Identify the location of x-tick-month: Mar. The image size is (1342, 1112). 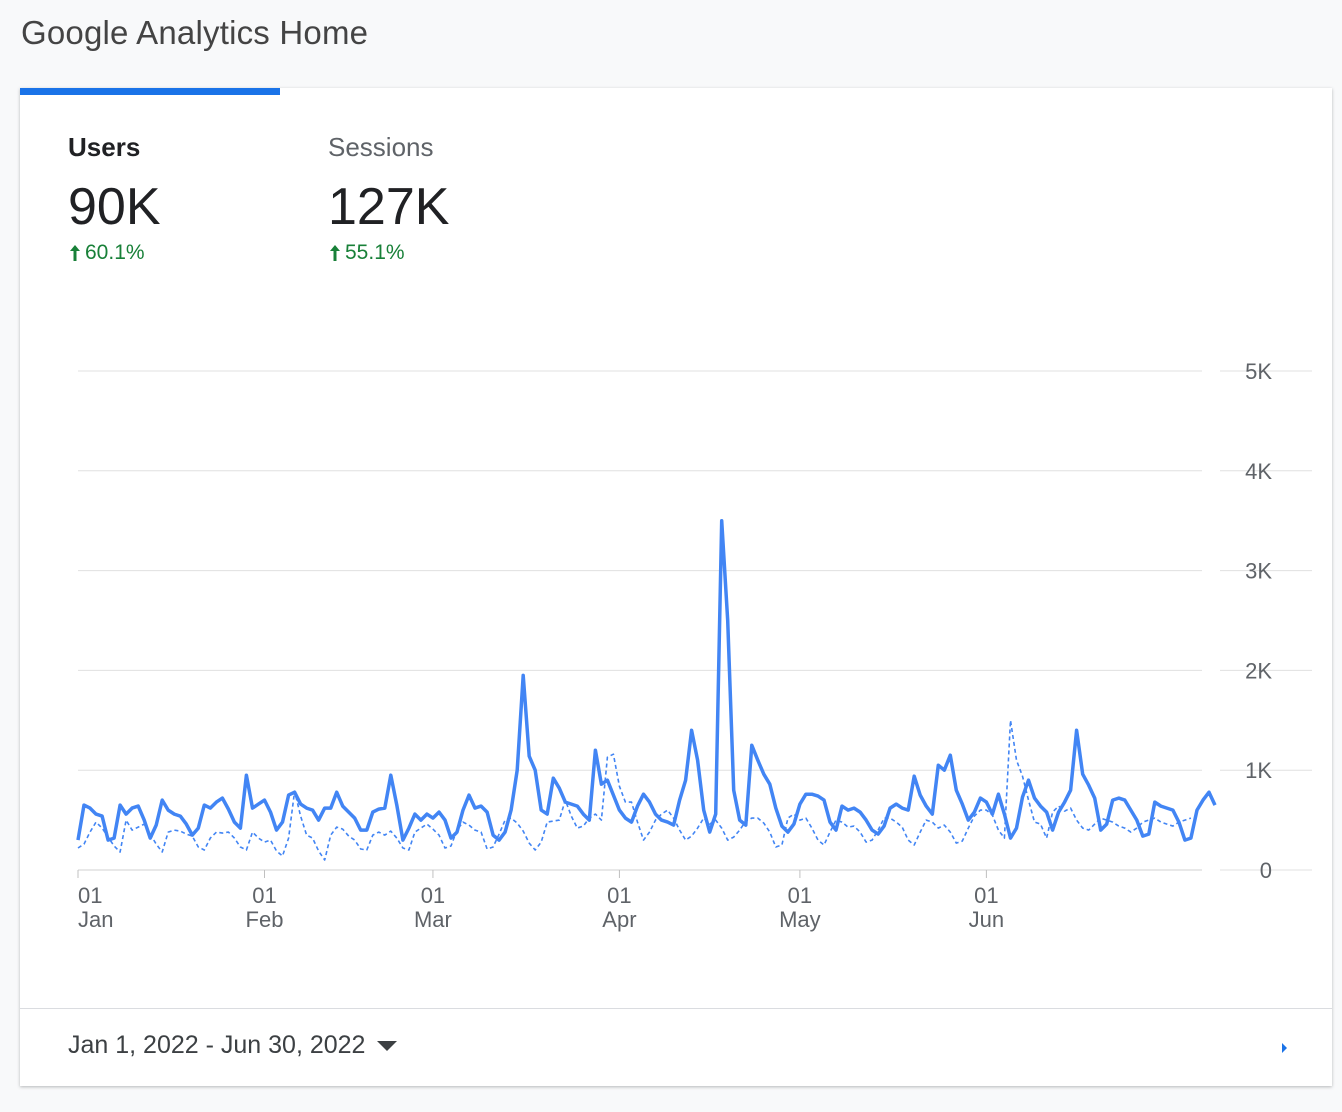
(433, 919).